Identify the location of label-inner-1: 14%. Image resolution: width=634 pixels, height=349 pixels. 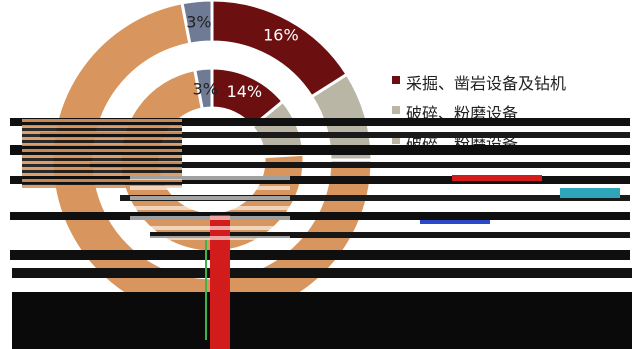
(245, 91).